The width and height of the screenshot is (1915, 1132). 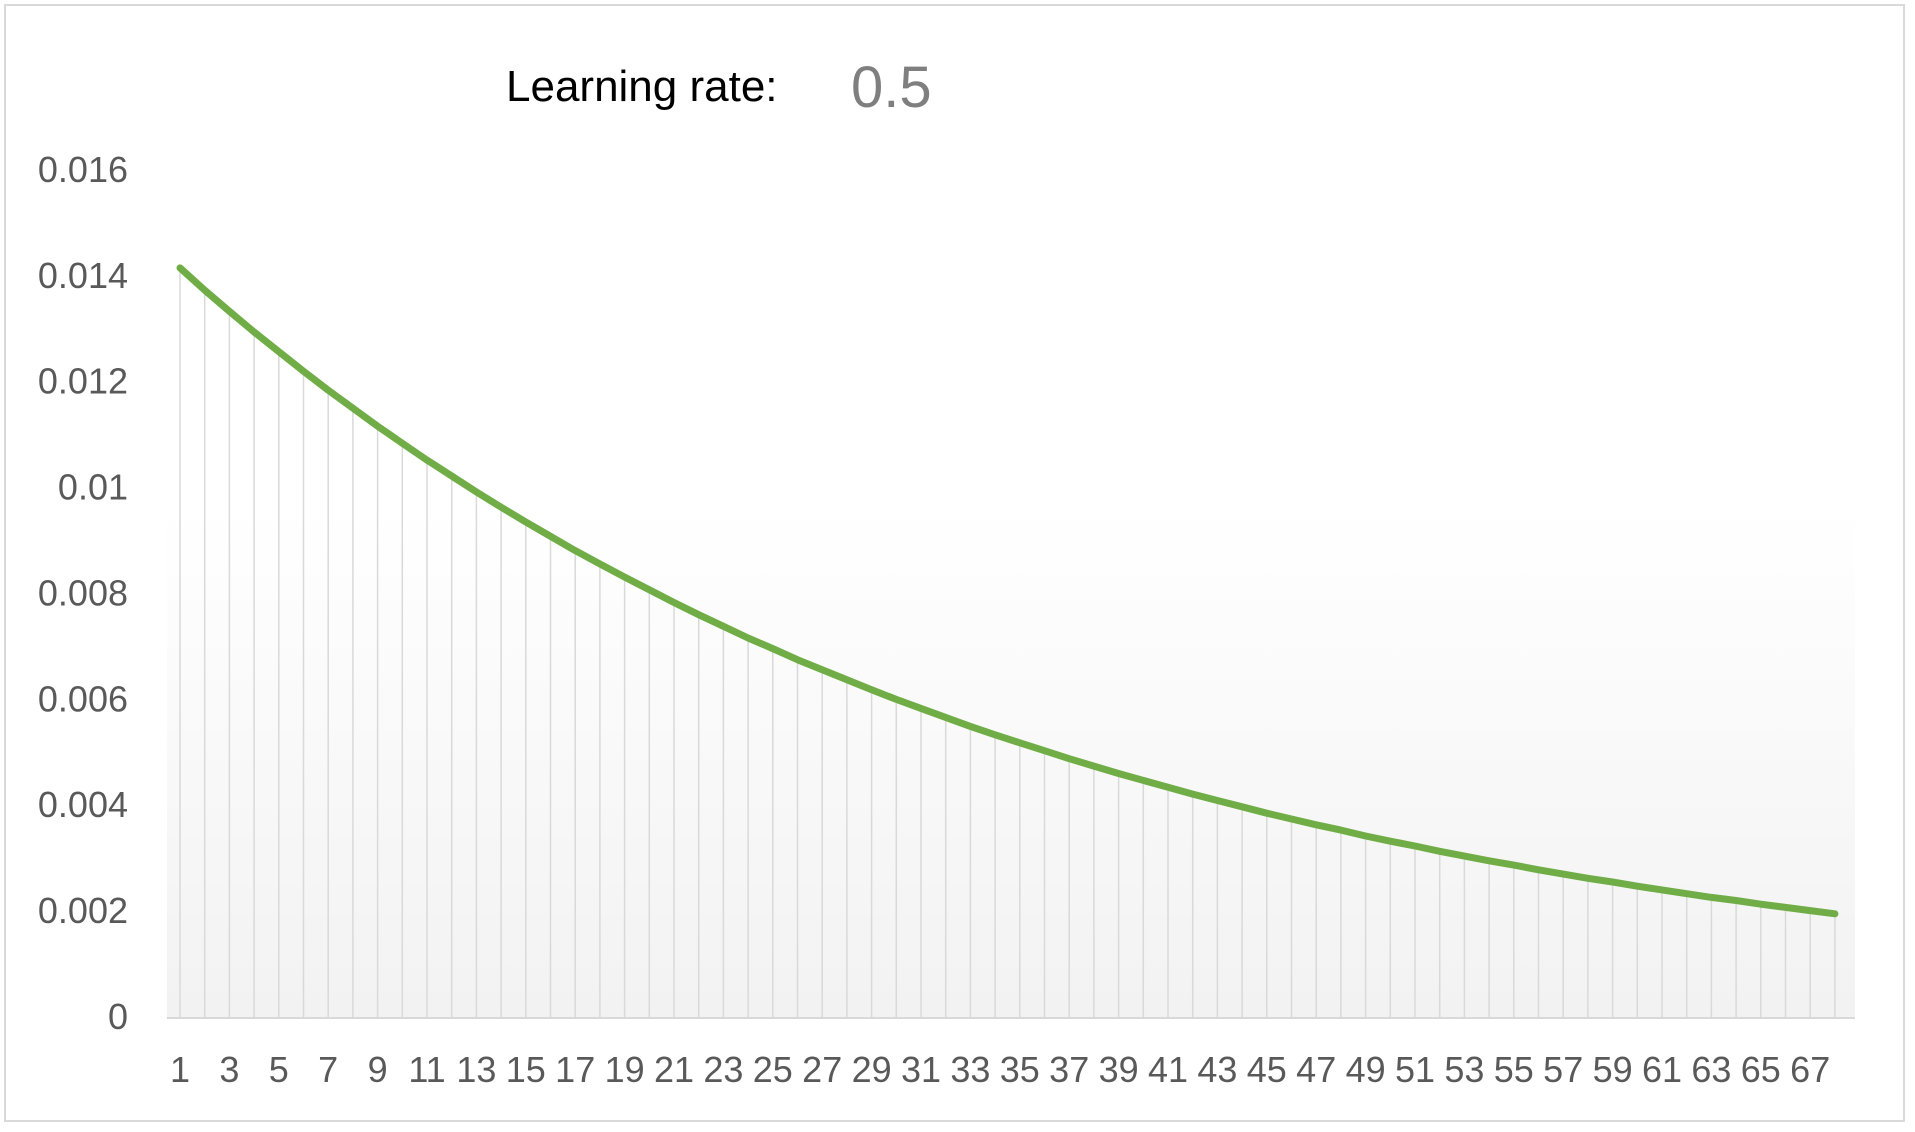 I want to click on x-tick-label: 55, so click(x=1514, y=1069).